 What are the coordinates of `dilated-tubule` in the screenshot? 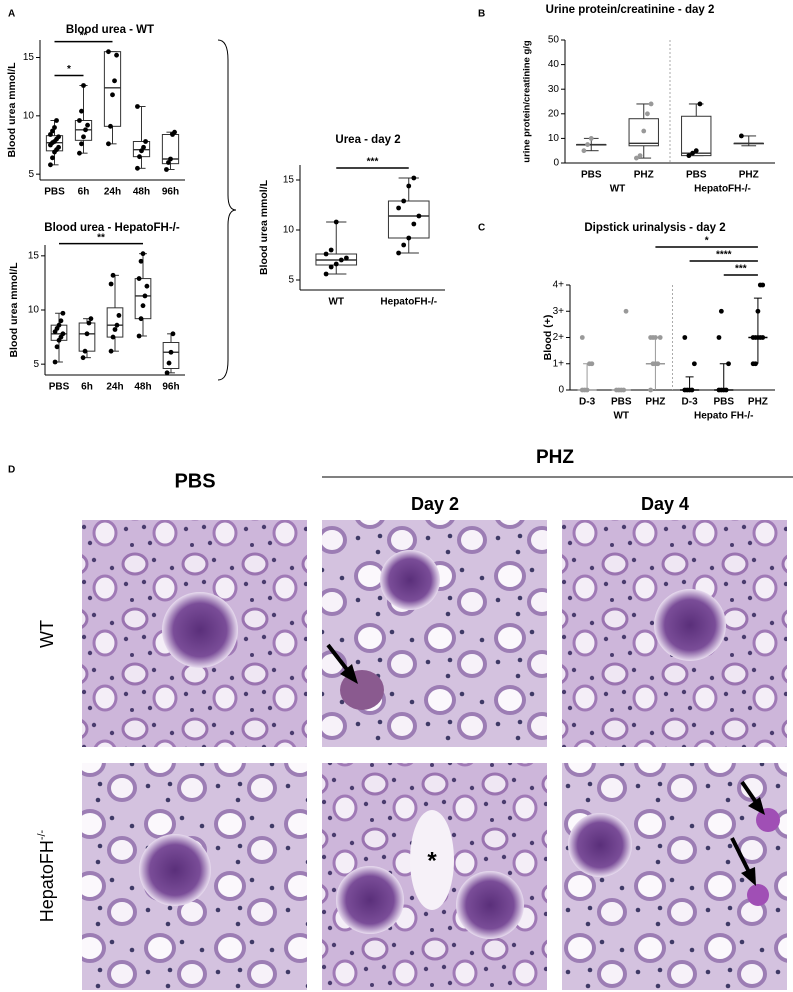 It's located at (432, 860).